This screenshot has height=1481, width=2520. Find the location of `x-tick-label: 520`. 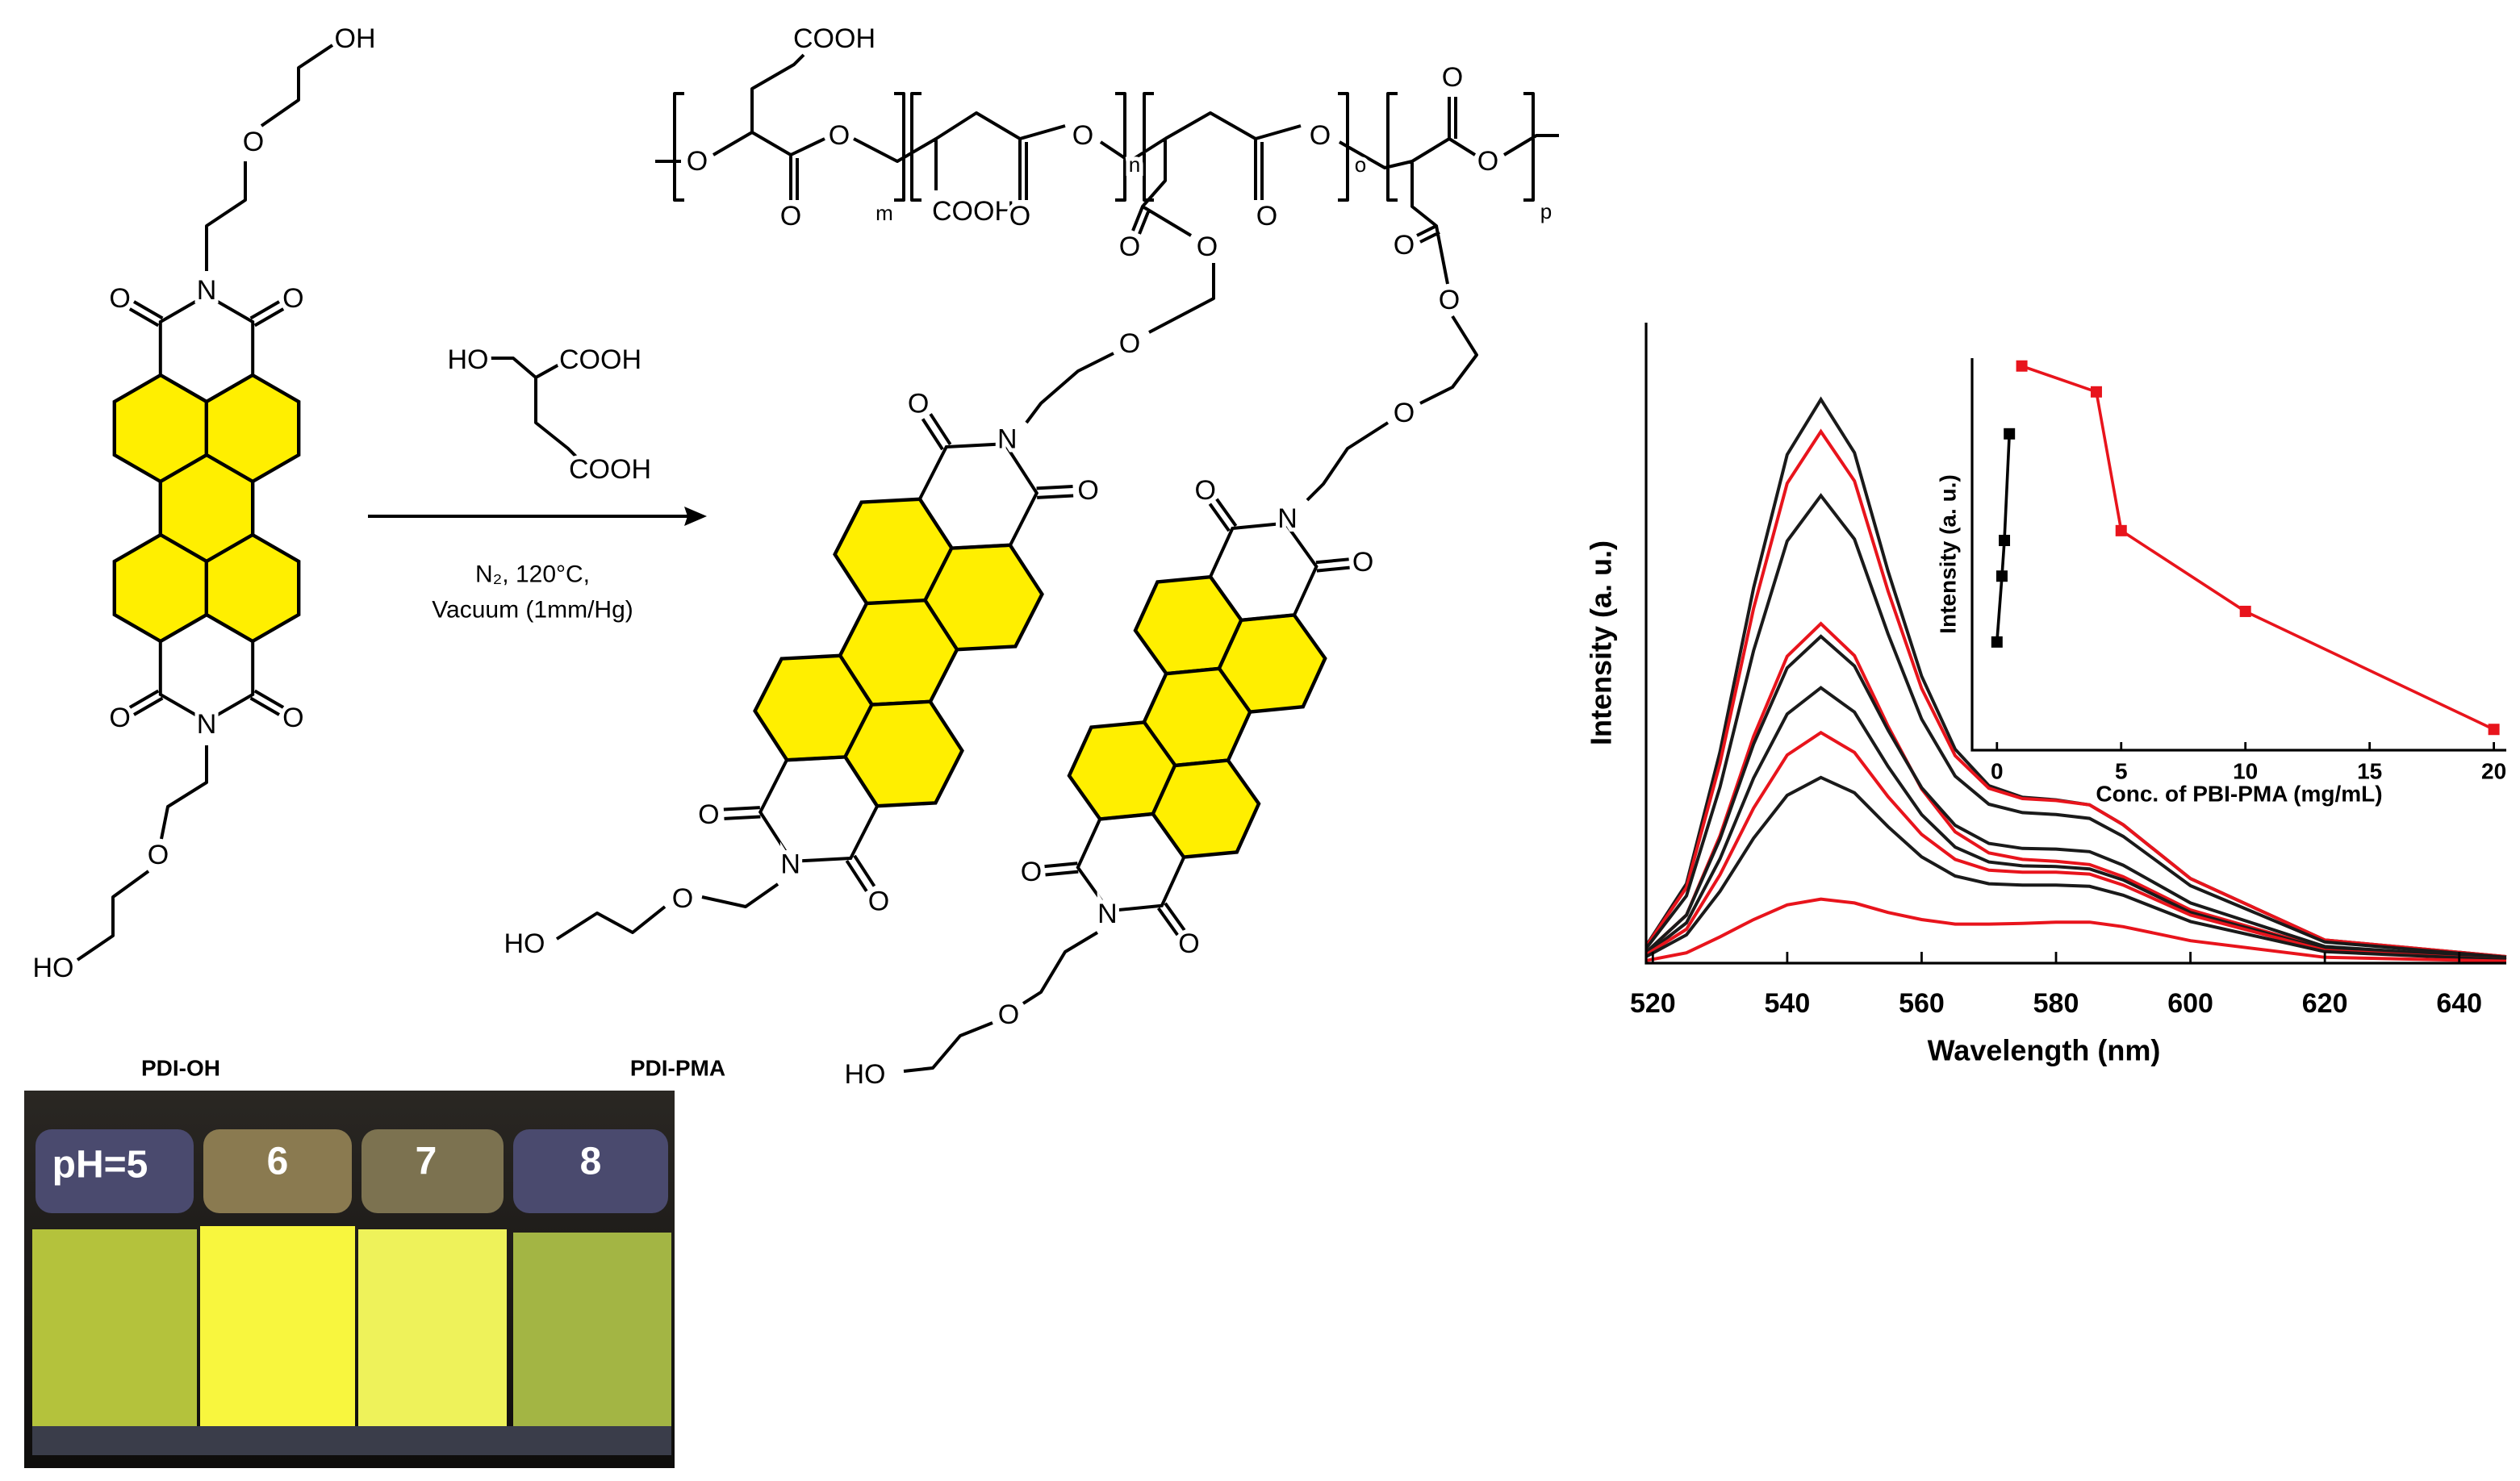

x-tick-label: 520 is located at coordinates (1653, 1003).